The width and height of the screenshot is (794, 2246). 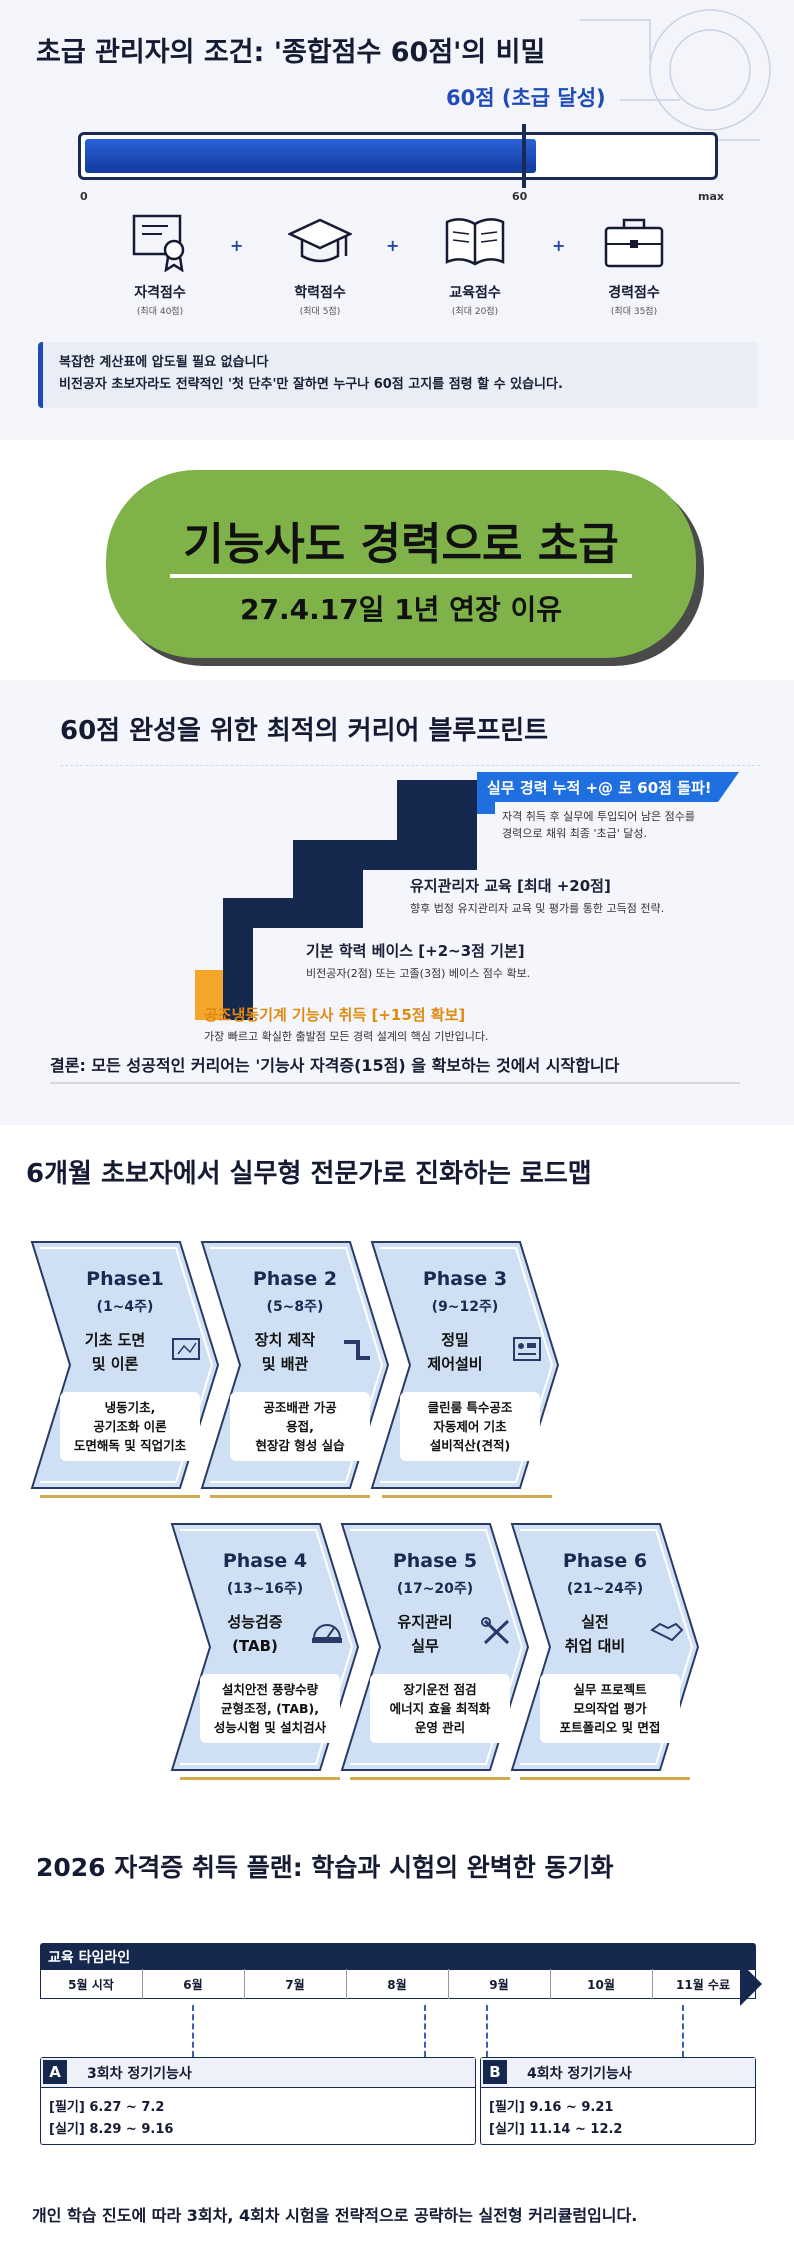 What do you see at coordinates (510, 886) in the screenshot?
I see `step-3-title: 유지관리자 교육 [최대 +20점]` at bounding box center [510, 886].